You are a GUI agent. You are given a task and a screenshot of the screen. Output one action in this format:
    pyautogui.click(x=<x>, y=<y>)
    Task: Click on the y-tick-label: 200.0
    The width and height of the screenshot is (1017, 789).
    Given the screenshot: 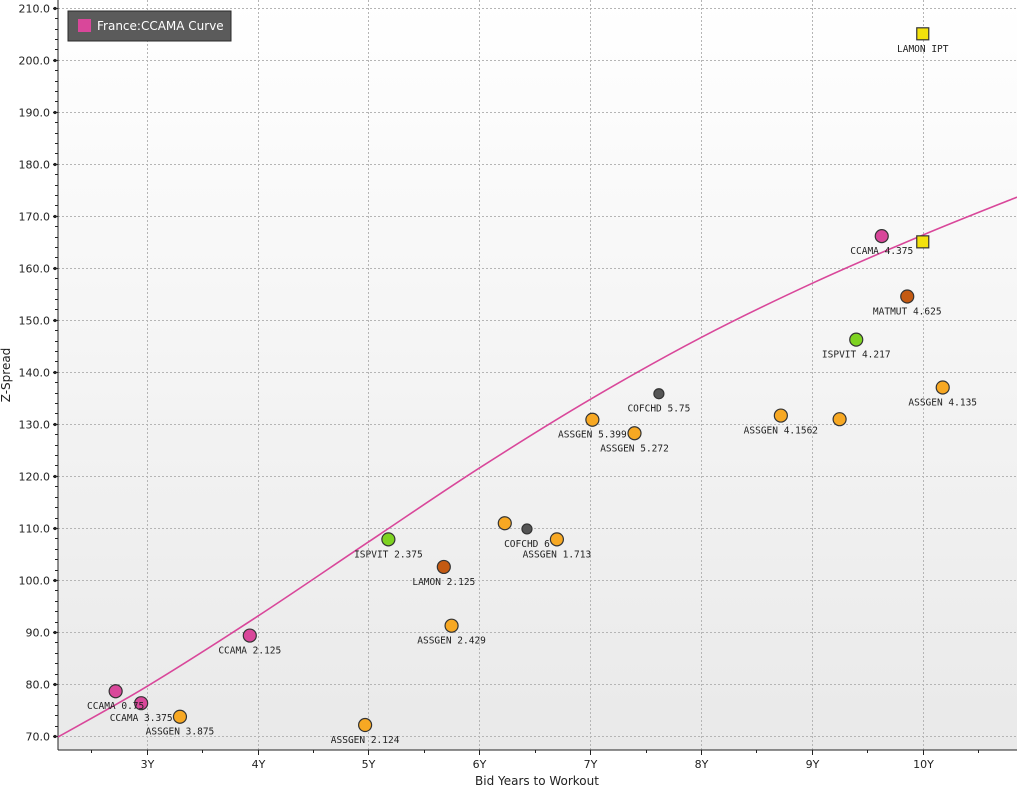 What is the action you would take?
    pyautogui.click(x=35, y=61)
    